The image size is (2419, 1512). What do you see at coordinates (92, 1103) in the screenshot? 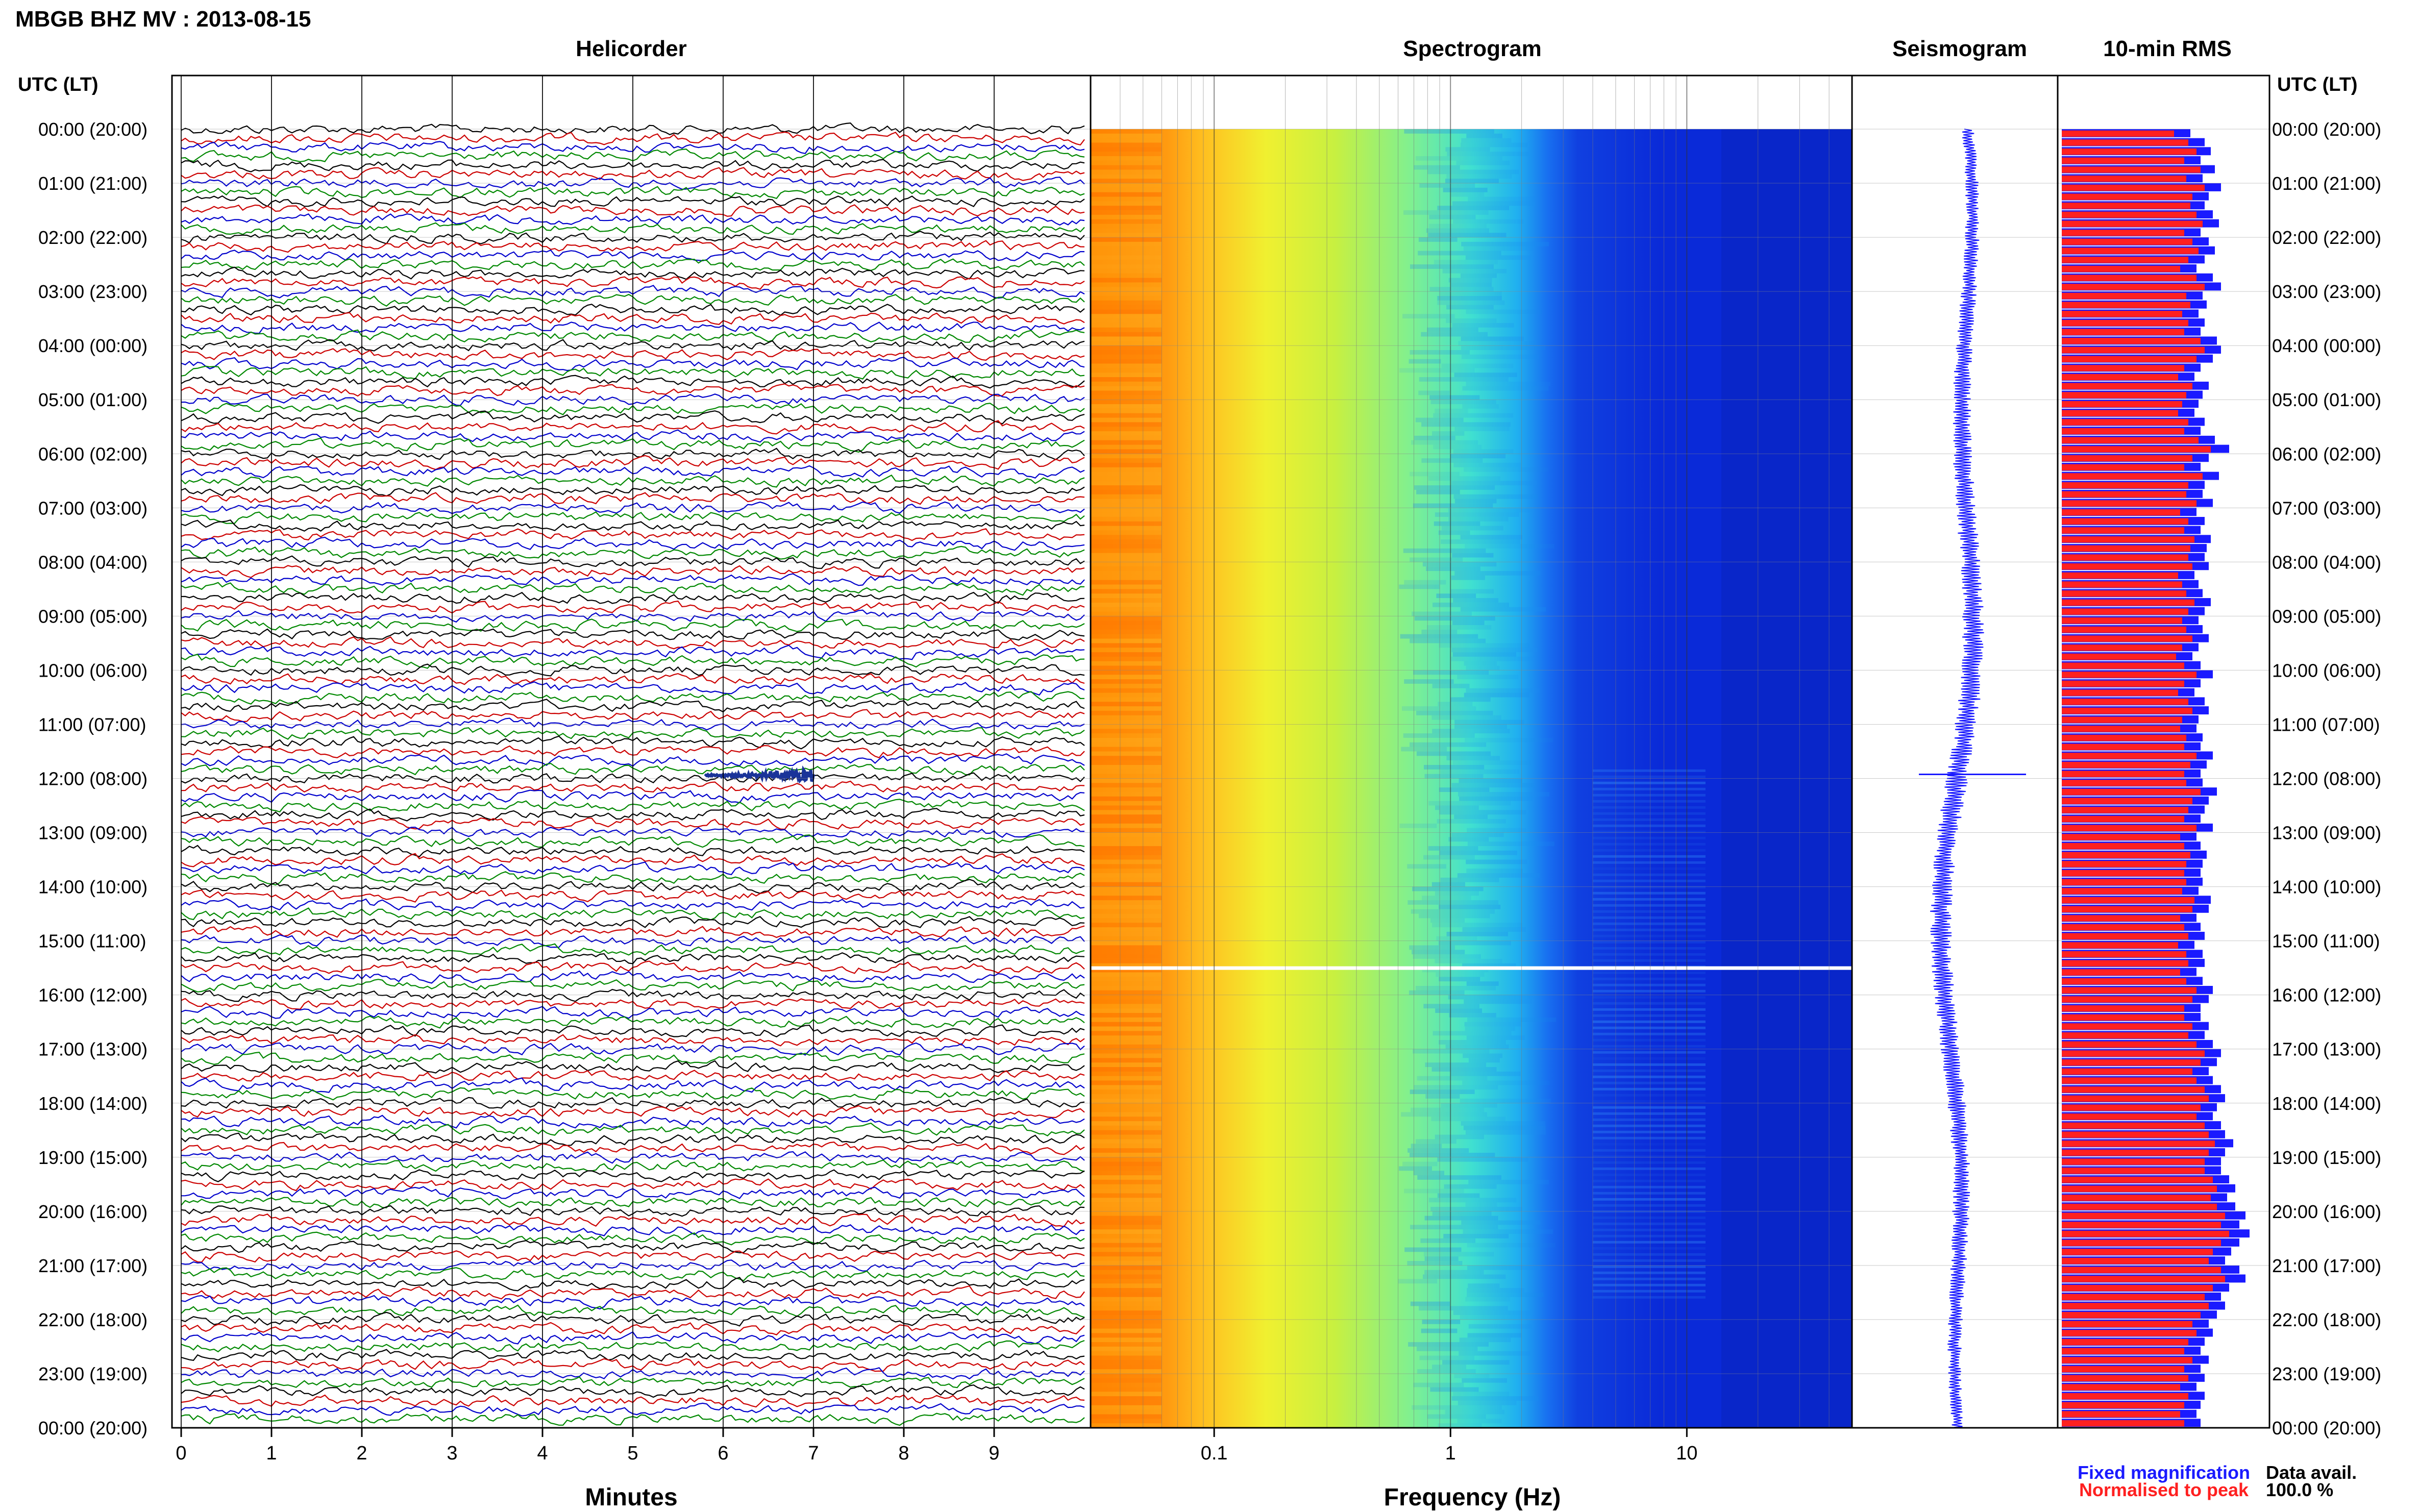
I see `time-label-left: 18:00 (14:00)` at bounding box center [92, 1103].